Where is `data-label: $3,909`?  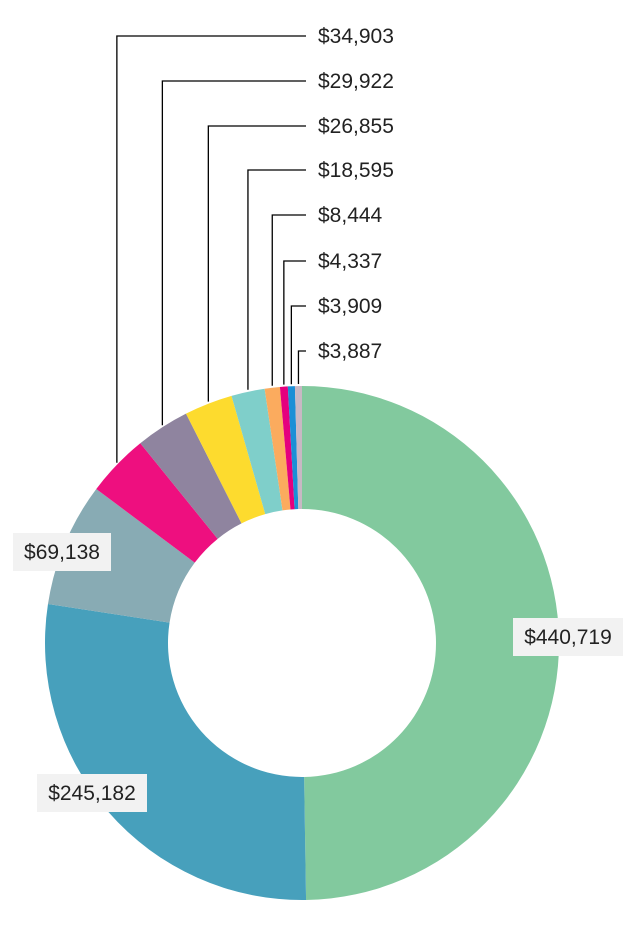 data-label: $3,909 is located at coordinates (350, 306).